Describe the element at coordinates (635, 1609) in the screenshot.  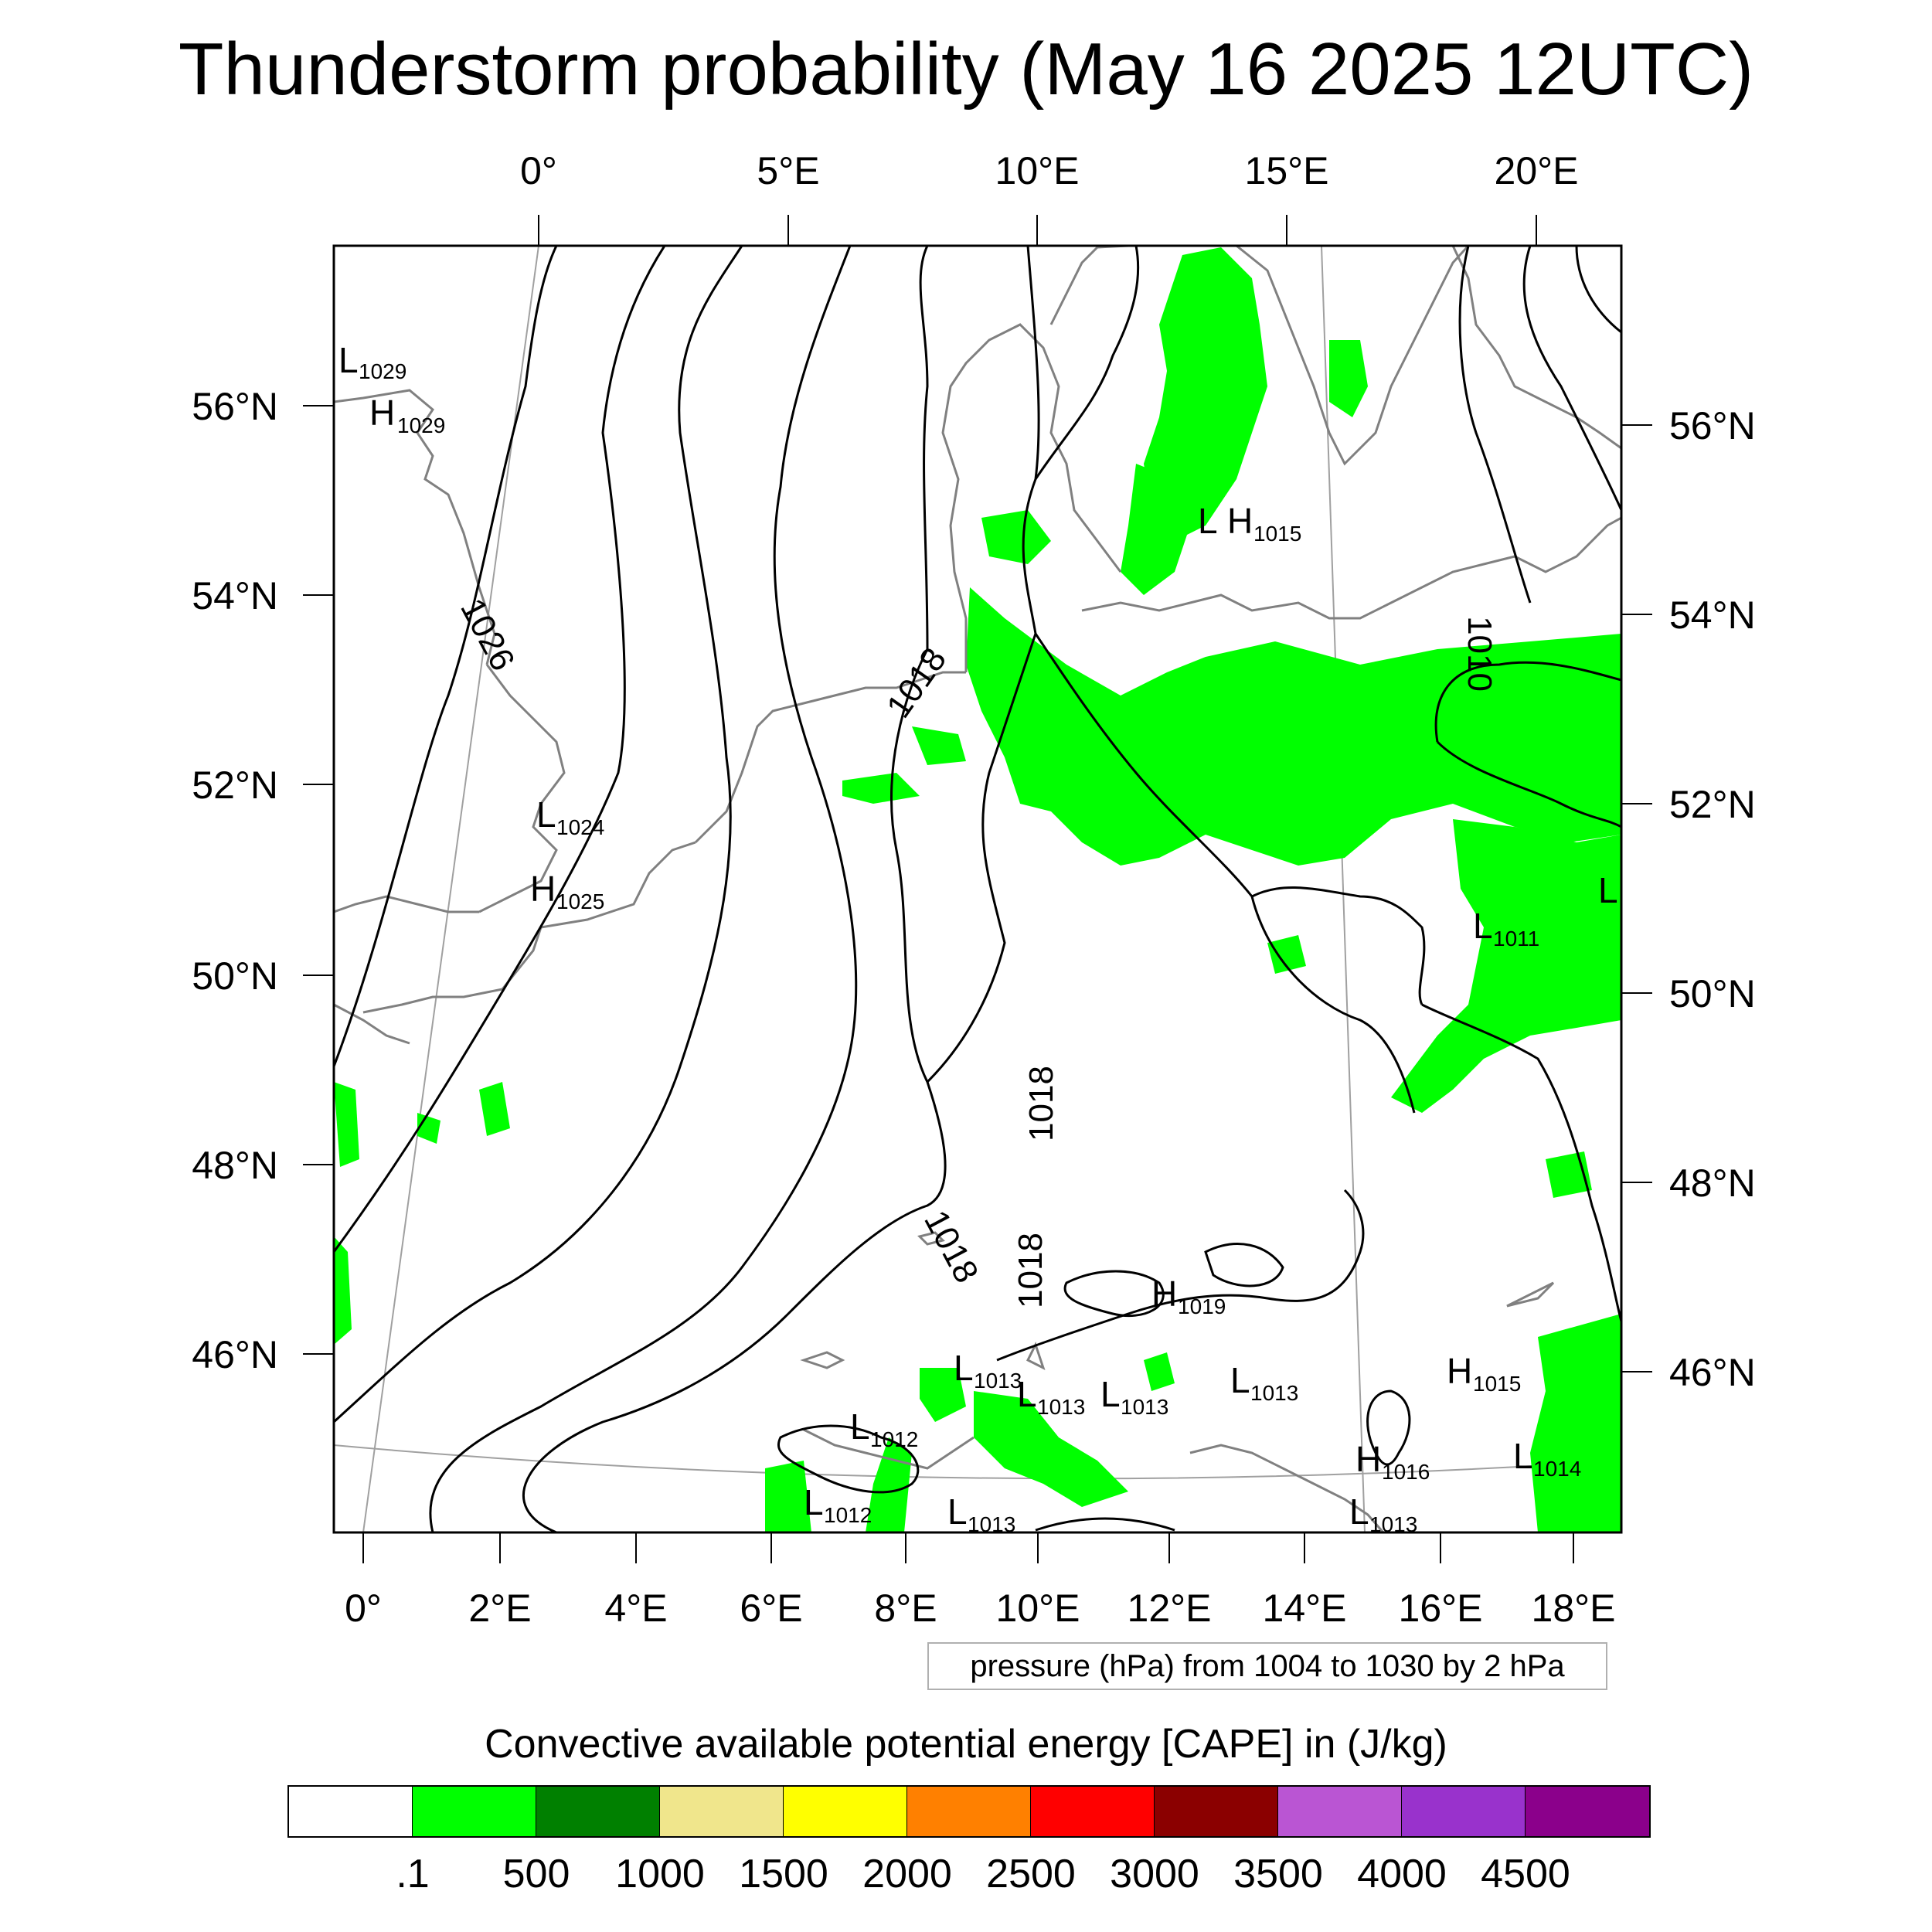
I see `bottom-lon-label: 4°E` at that location.